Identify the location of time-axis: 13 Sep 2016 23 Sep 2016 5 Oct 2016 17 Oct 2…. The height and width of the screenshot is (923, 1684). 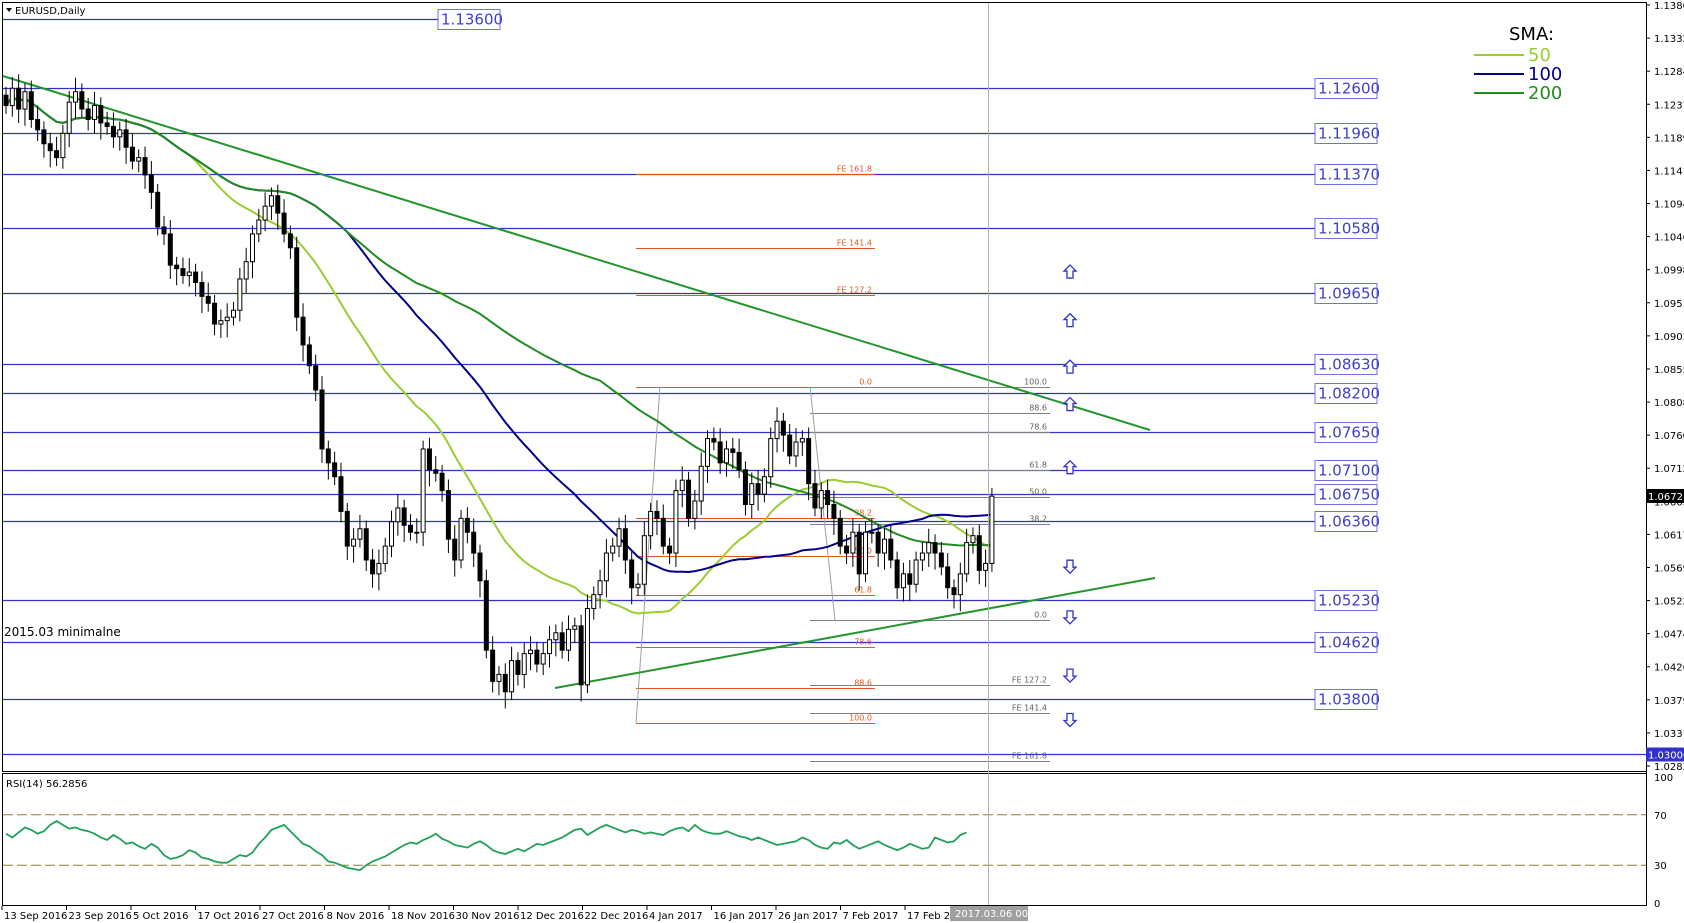
(485, 914).